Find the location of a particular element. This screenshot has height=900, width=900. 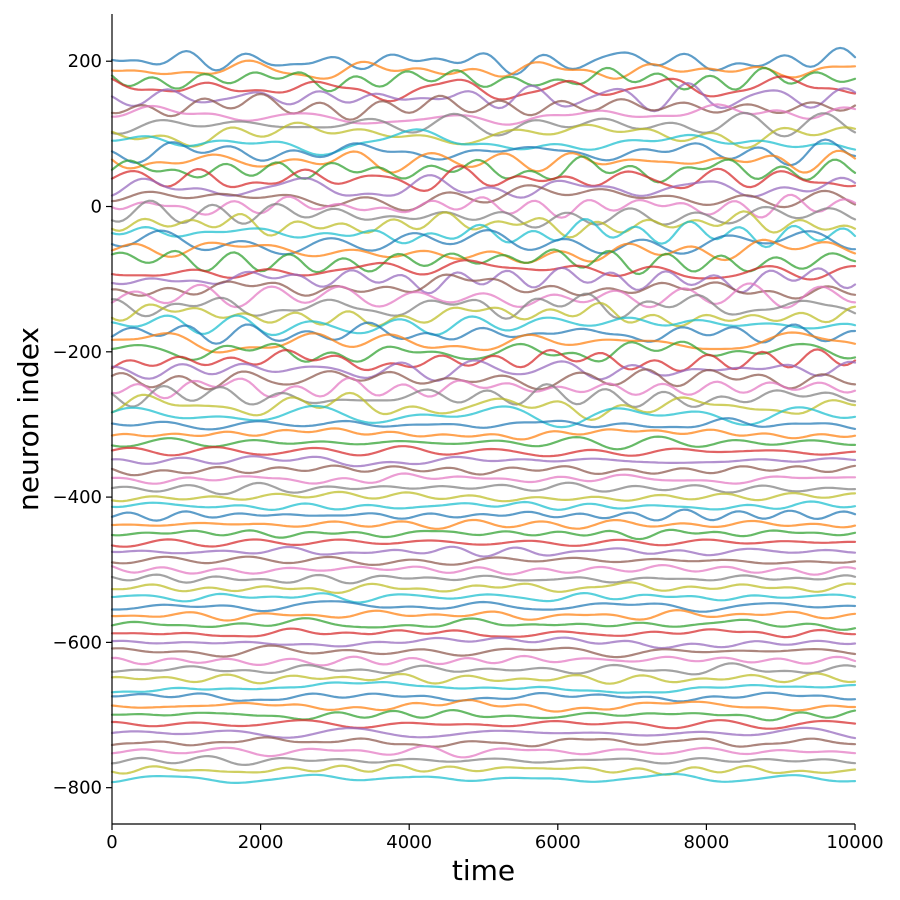

y-tick-label: −200 is located at coordinates (77, 352).